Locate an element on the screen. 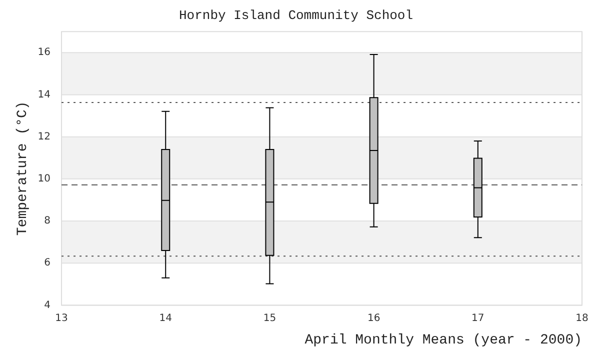 The width and height of the screenshot is (600, 360). x-tick-label: 13 is located at coordinates (61, 318).